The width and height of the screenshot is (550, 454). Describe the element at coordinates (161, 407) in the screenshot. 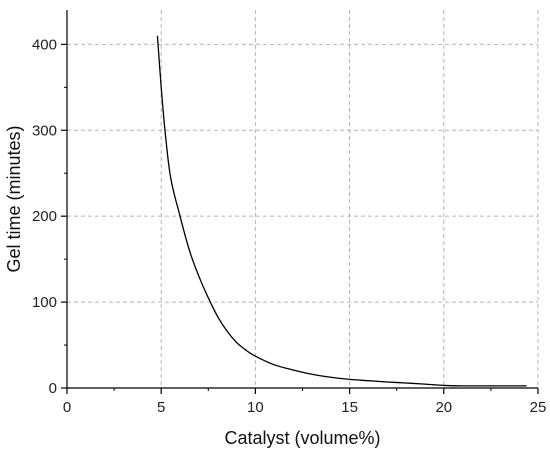

I see `x-tick-label: 5` at that location.